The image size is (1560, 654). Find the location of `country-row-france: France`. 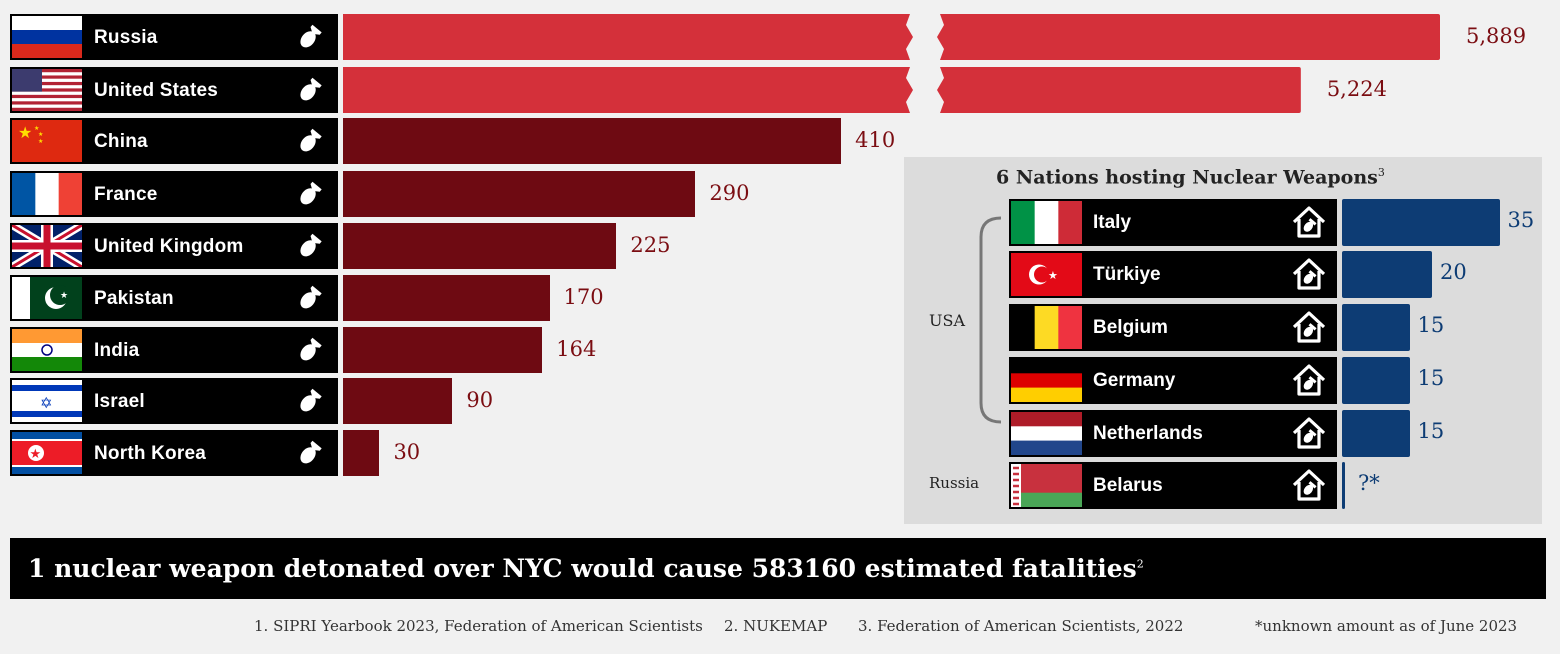

country-row-france: France is located at coordinates (174, 194).